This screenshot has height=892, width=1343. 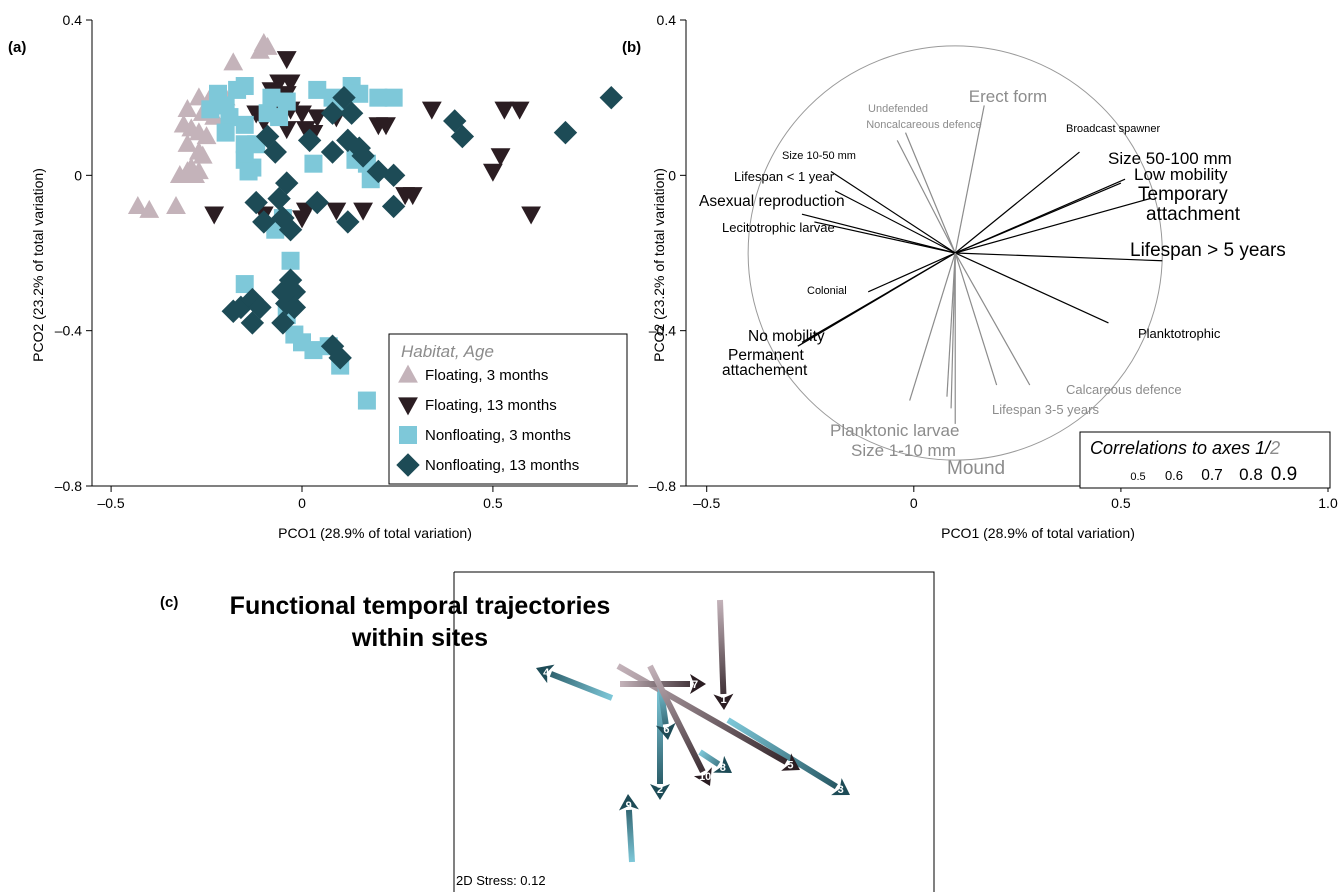 What do you see at coordinates (17, 47) in the screenshot?
I see `panel-label: (a)` at bounding box center [17, 47].